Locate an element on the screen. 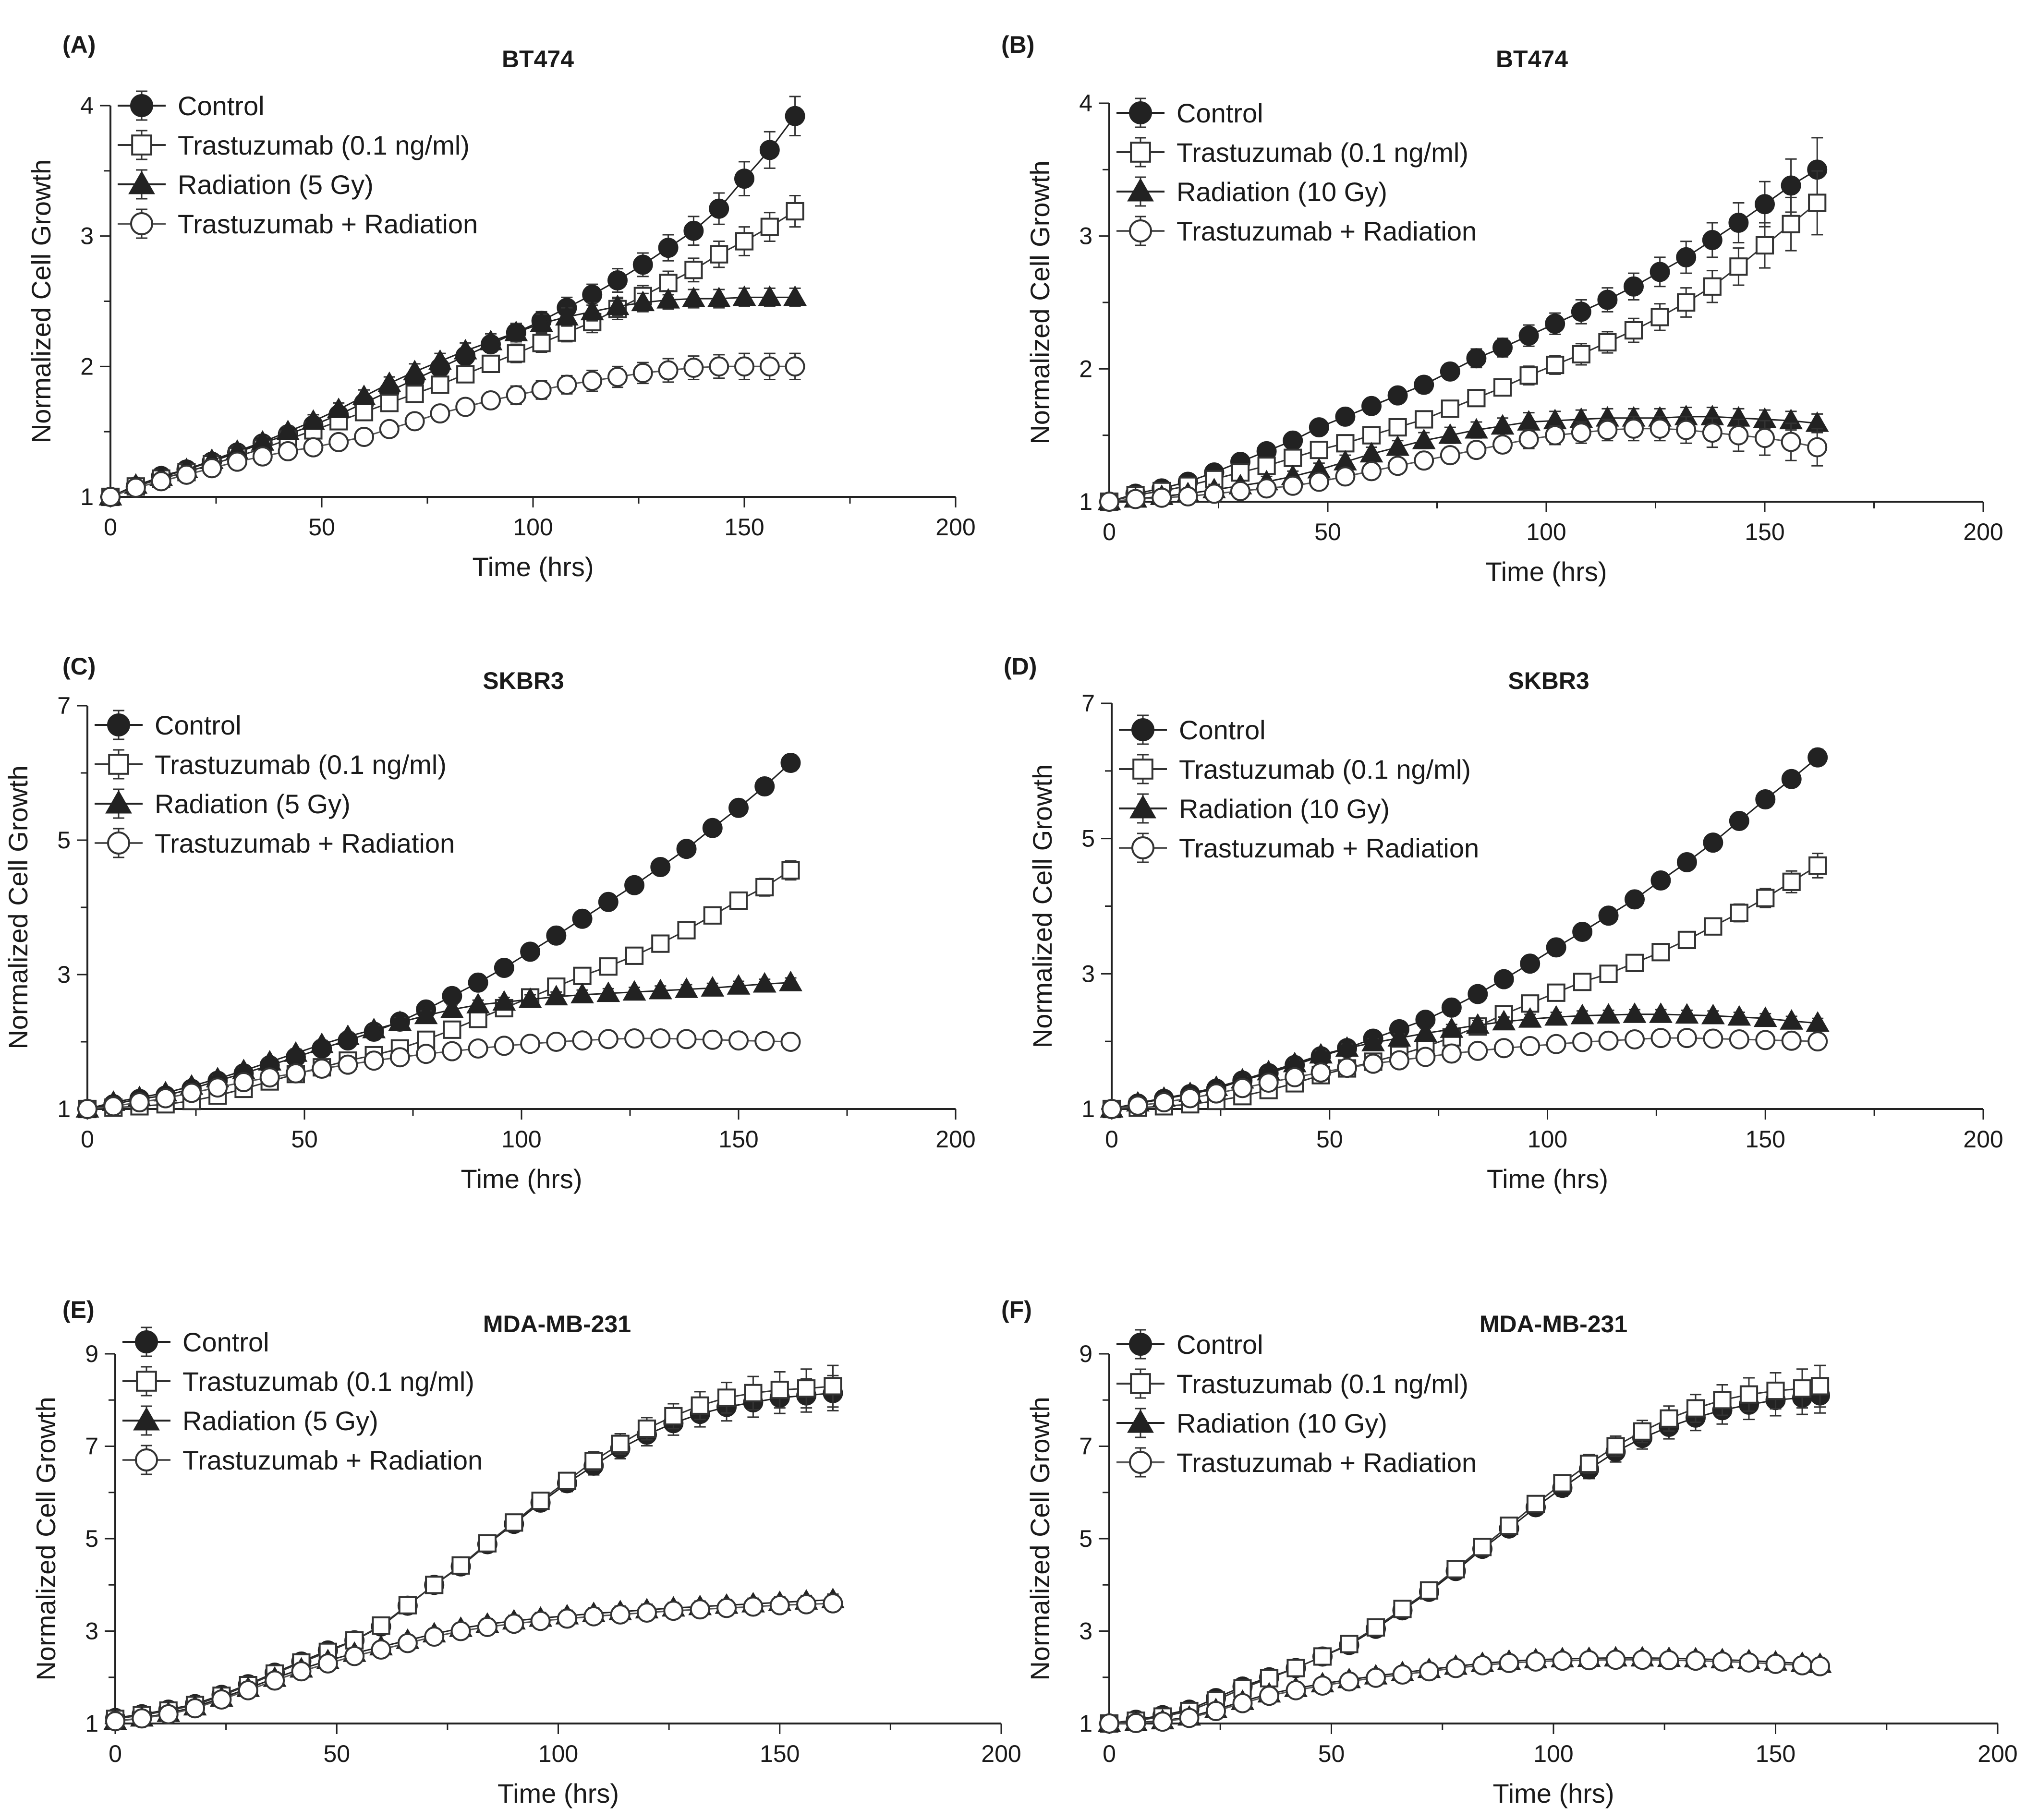  x-tick-label: 100 is located at coordinates (558, 1753).